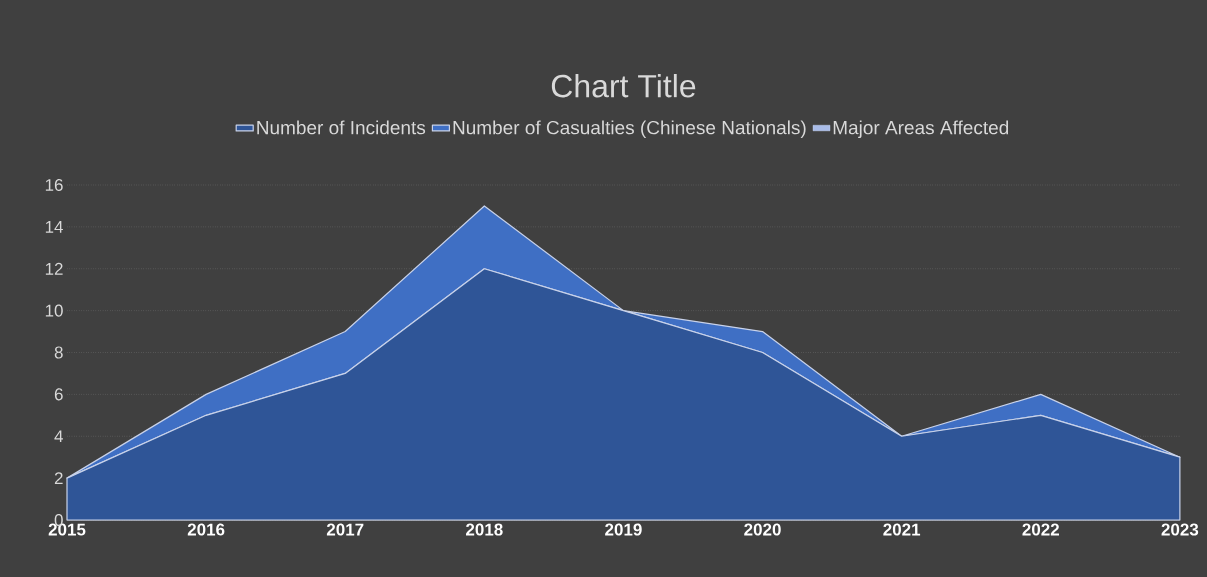 The image size is (1207, 577). Describe the element at coordinates (902, 529) in the screenshot. I see `x-tick-label: 2021` at that location.